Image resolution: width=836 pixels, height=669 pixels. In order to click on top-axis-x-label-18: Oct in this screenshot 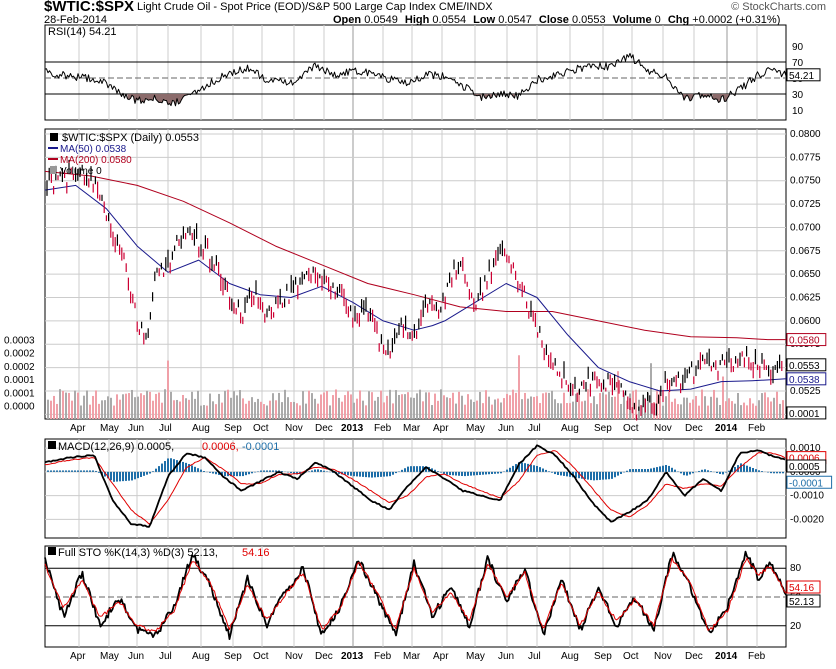, I will do `click(631, 428)`.